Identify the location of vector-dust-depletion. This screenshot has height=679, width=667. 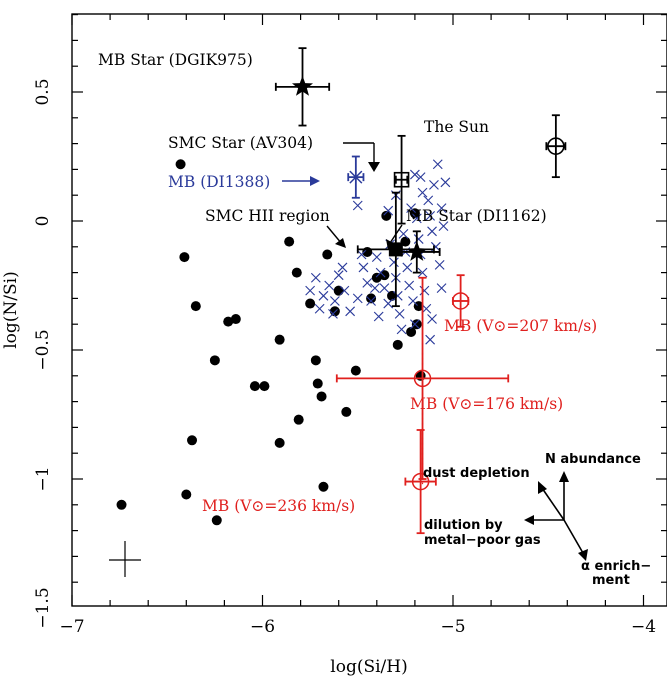
(553, 504).